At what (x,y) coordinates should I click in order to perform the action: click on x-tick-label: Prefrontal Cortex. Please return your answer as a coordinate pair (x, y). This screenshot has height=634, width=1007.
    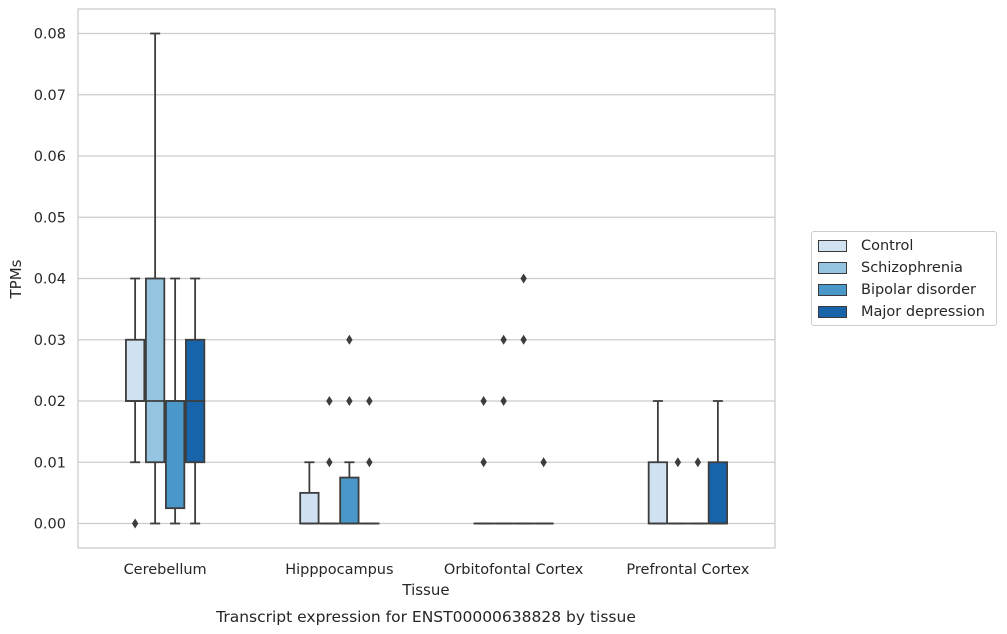
    Looking at the image, I should click on (687, 570).